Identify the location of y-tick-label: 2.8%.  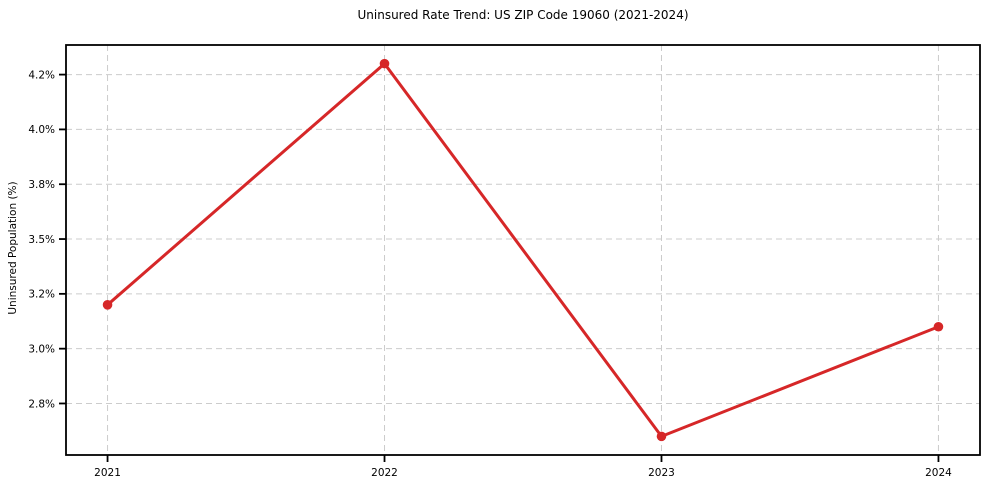
(41, 404).